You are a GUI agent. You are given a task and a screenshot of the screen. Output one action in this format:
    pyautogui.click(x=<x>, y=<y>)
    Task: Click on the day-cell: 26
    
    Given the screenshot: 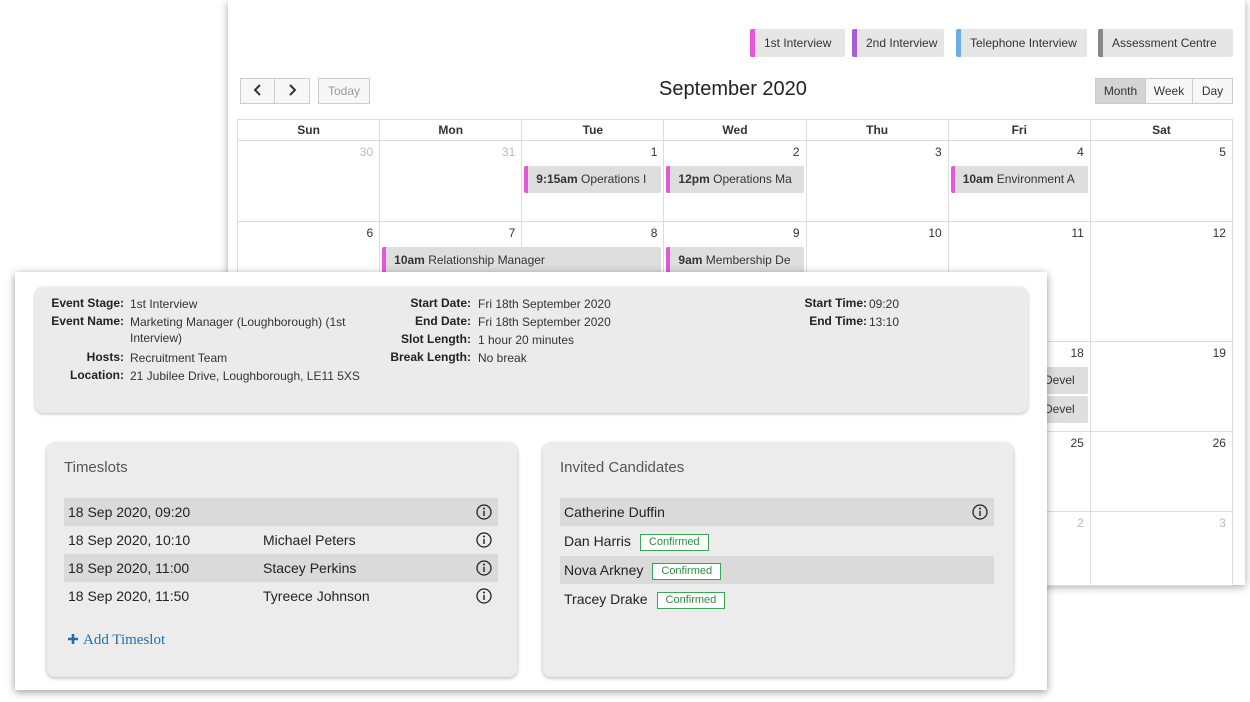 What is the action you would take?
    pyautogui.click(x=1161, y=471)
    